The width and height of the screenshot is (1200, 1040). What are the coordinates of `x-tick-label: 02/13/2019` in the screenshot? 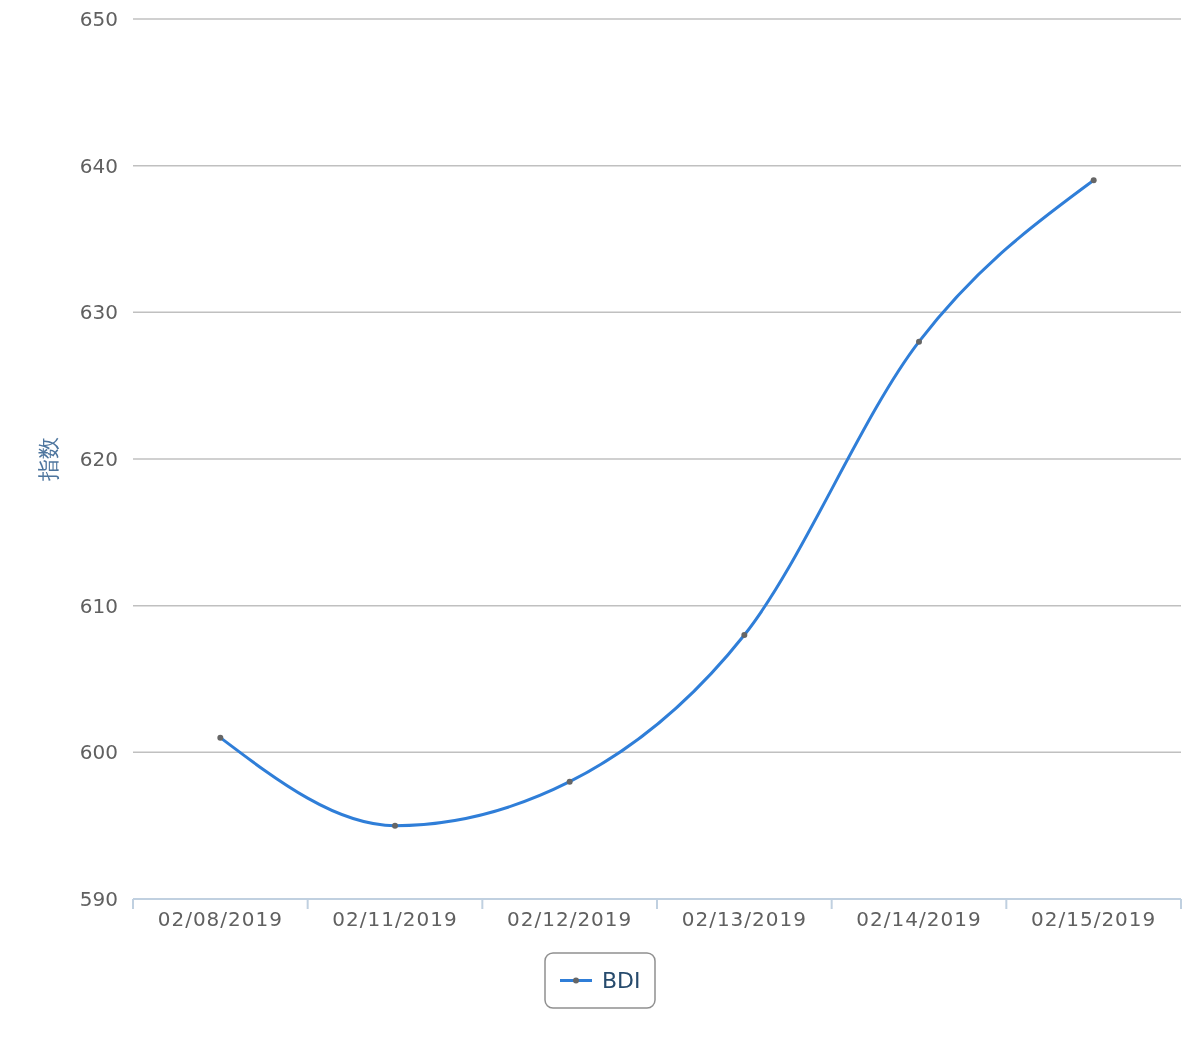 It's located at (744, 919).